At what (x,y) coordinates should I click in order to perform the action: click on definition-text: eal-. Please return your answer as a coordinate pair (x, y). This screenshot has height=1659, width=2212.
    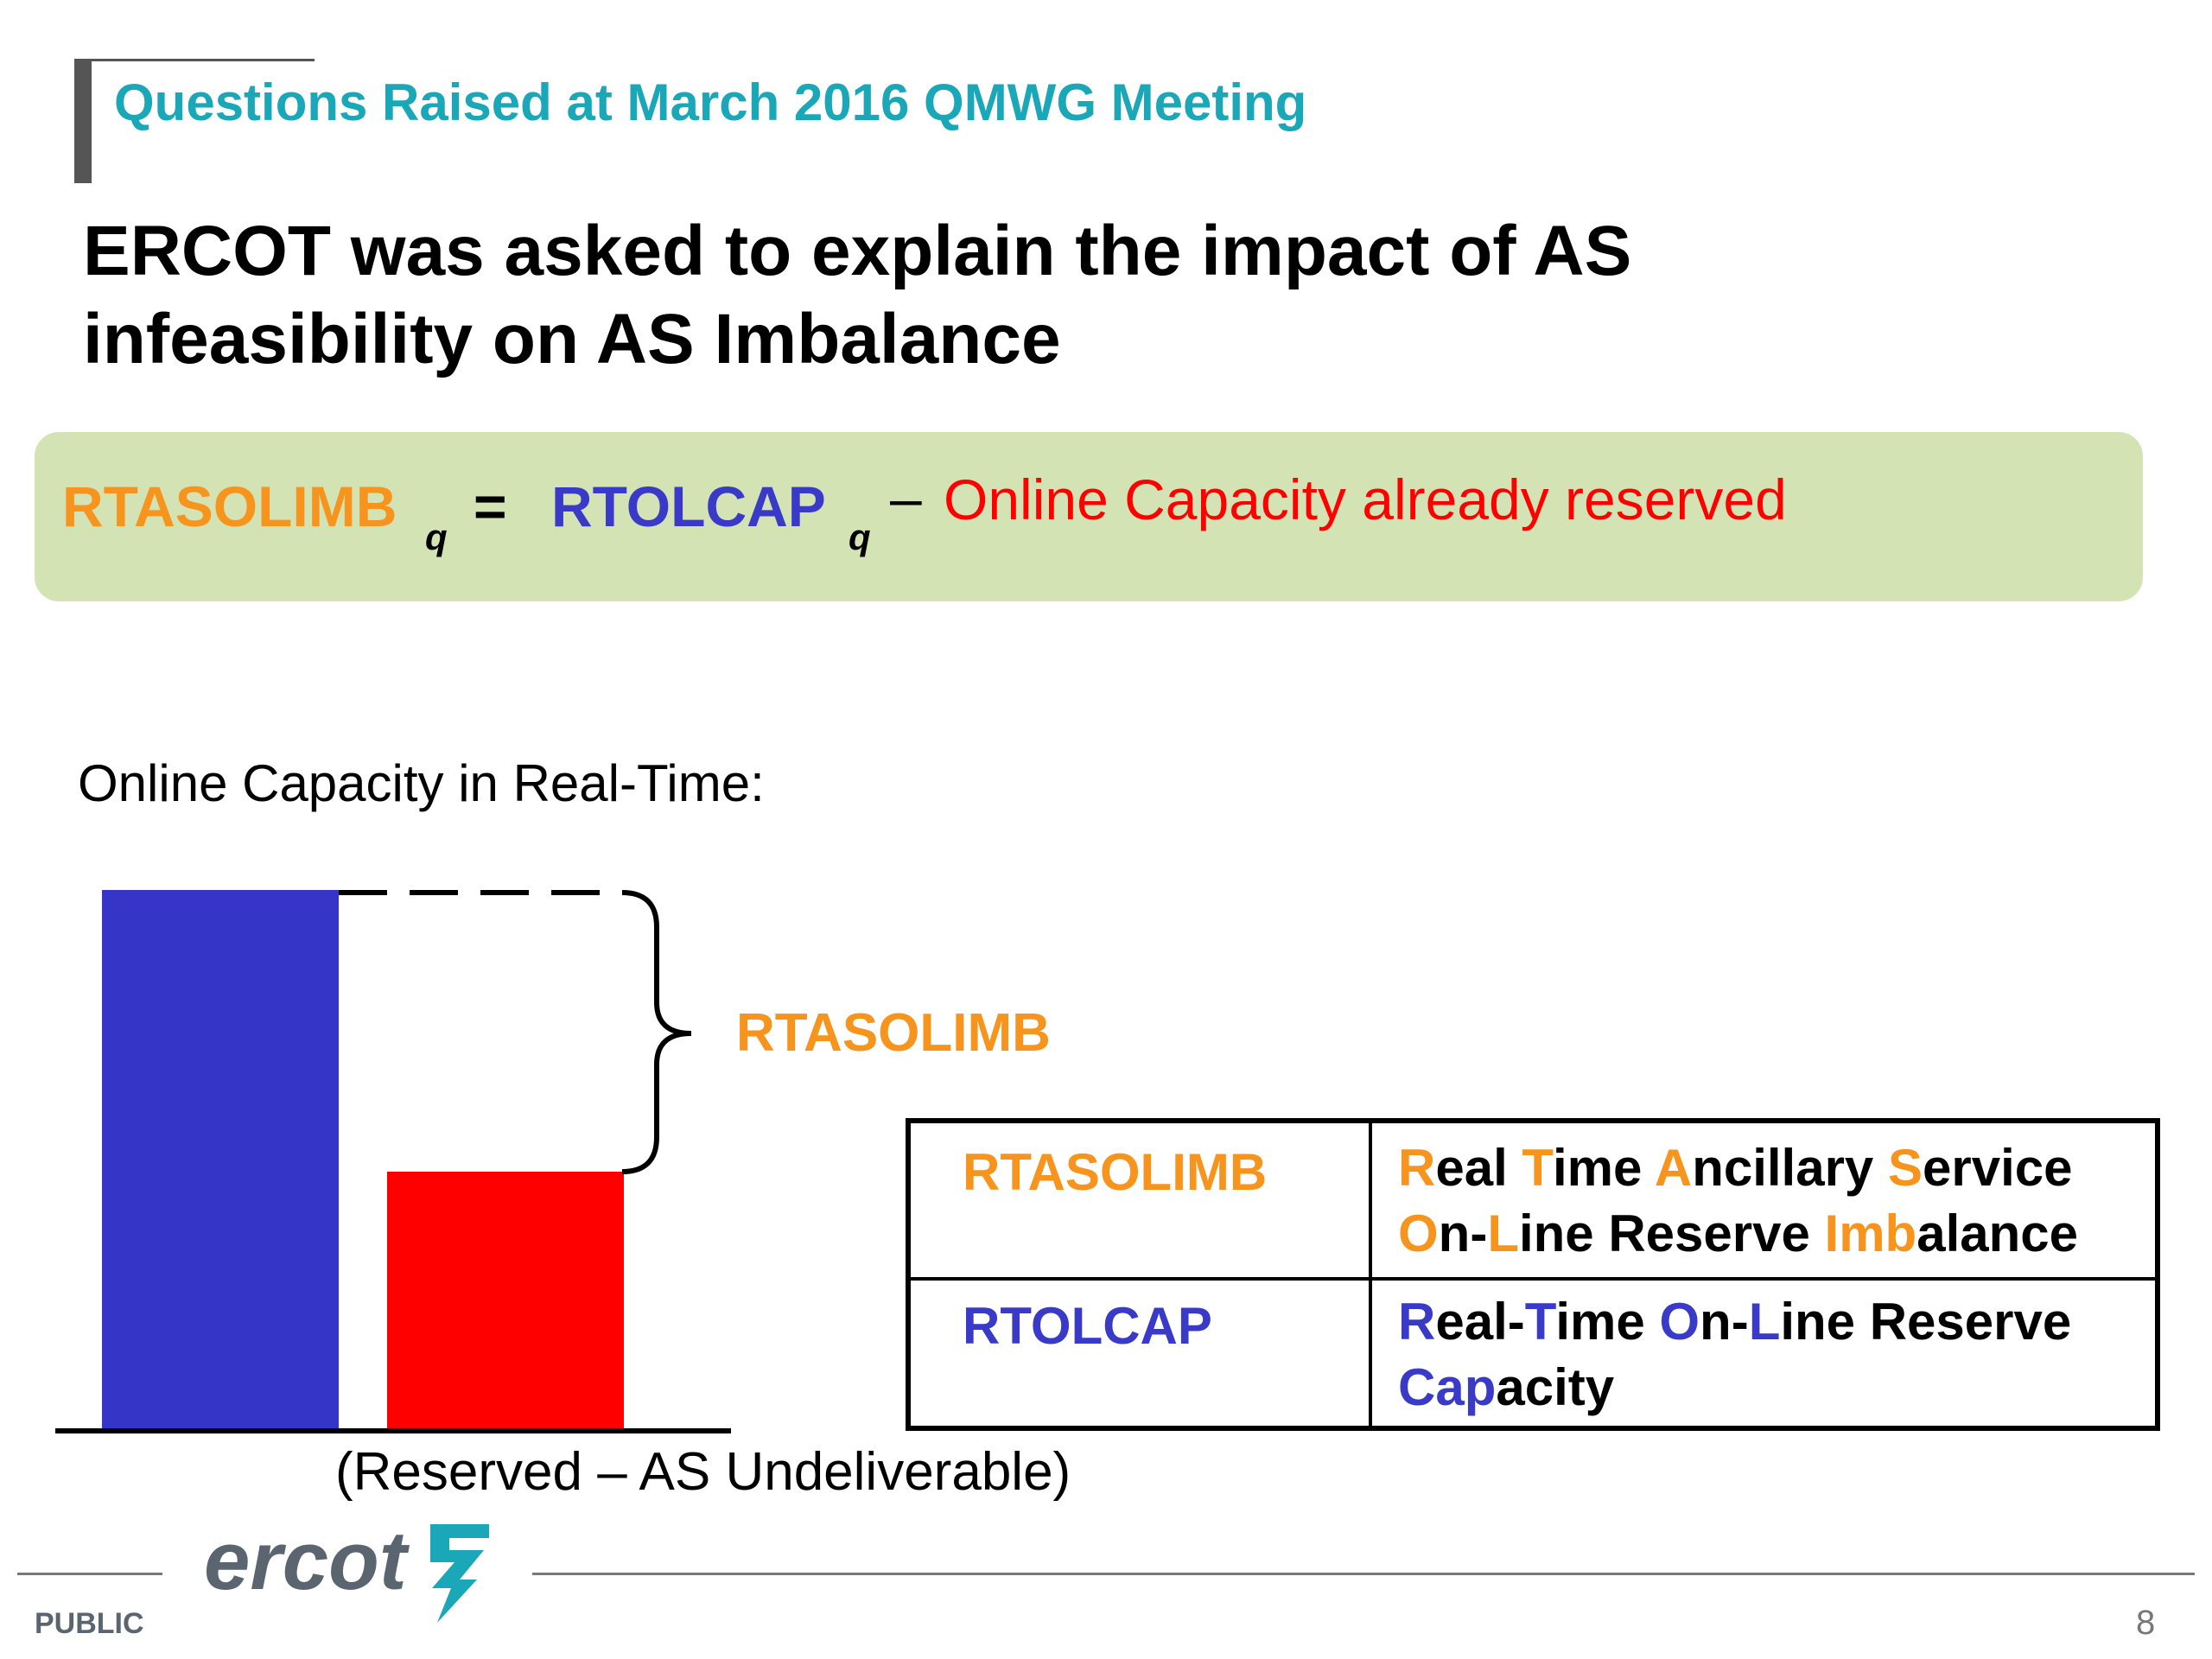
    Looking at the image, I should click on (1480, 1322).